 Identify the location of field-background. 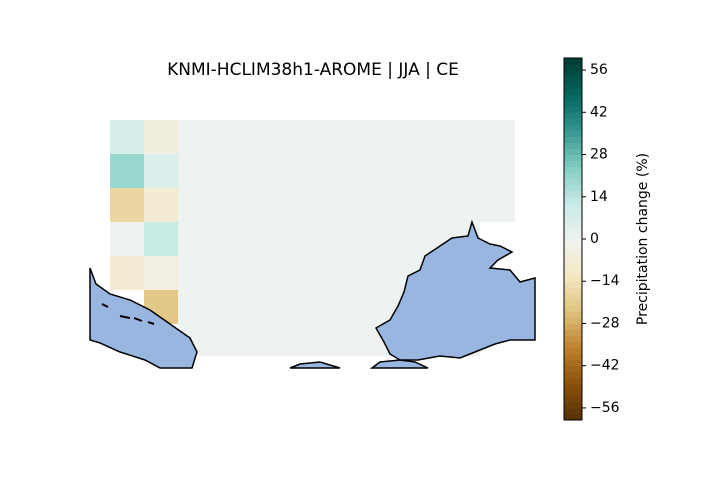
(346, 171).